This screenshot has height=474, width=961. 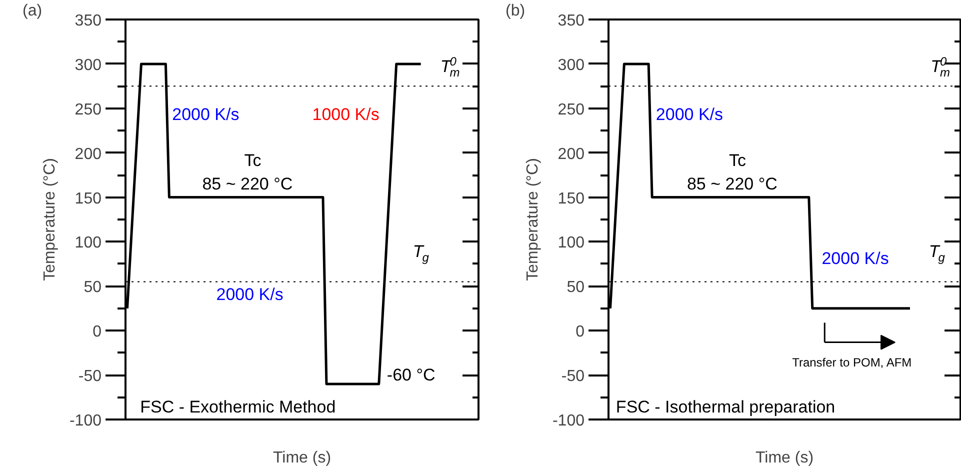 I want to click on chart-title: (a), so click(x=32, y=11).